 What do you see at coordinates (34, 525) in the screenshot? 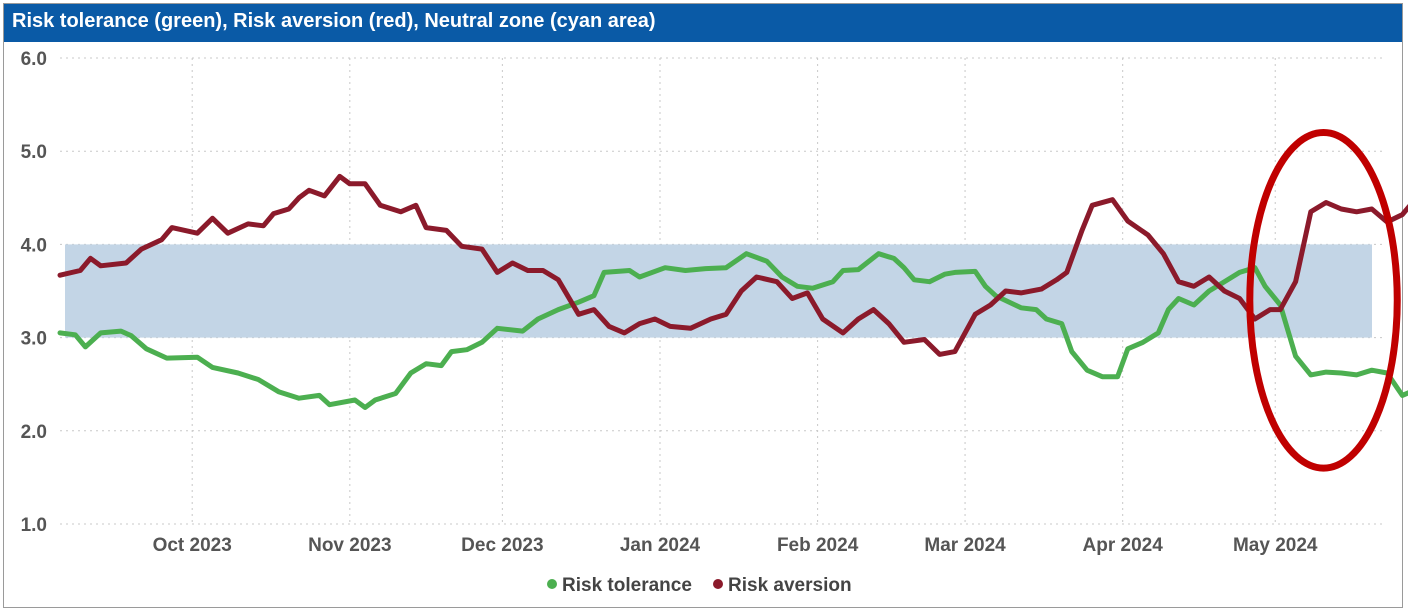
I see `y-tick-label: 1.0` at bounding box center [34, 525].